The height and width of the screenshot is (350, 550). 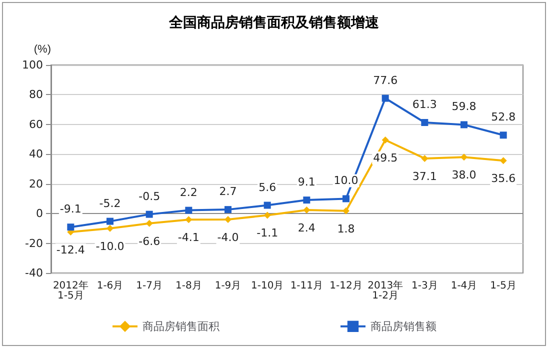 What do you see at coordinates (464, 175) in the screenshot?
I see `data-label: 38.0` at bounding box center [464, 175].